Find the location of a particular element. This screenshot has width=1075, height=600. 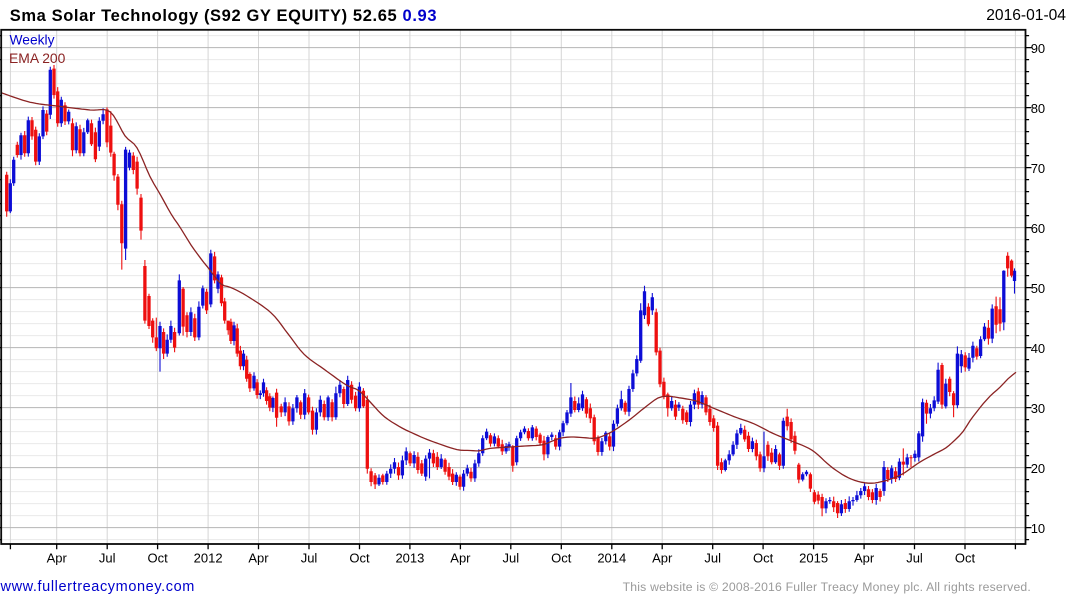

svg-text: 2014 is located at coordinates (611, 557).